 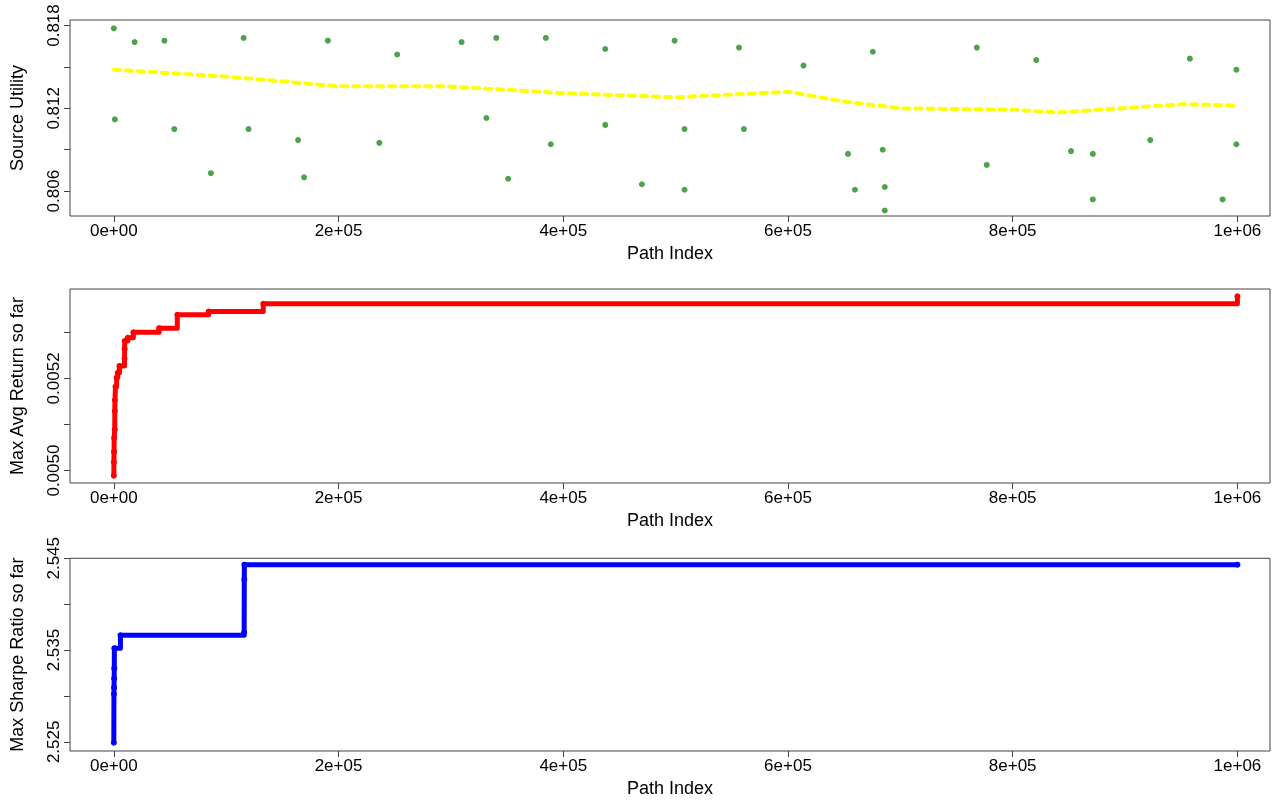 What do you see at coordinates (17, 654) in the screenshot?
I see `y-axis-title: Max Sharpe Ratio so far` at bounding box center [17, 654].